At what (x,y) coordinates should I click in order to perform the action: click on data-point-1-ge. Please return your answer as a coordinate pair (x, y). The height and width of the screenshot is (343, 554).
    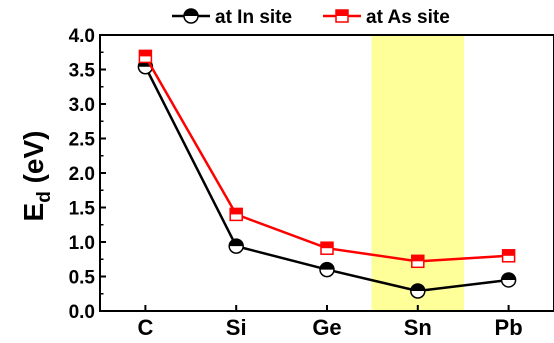
    Looking at the image, I should click on (327, 248).